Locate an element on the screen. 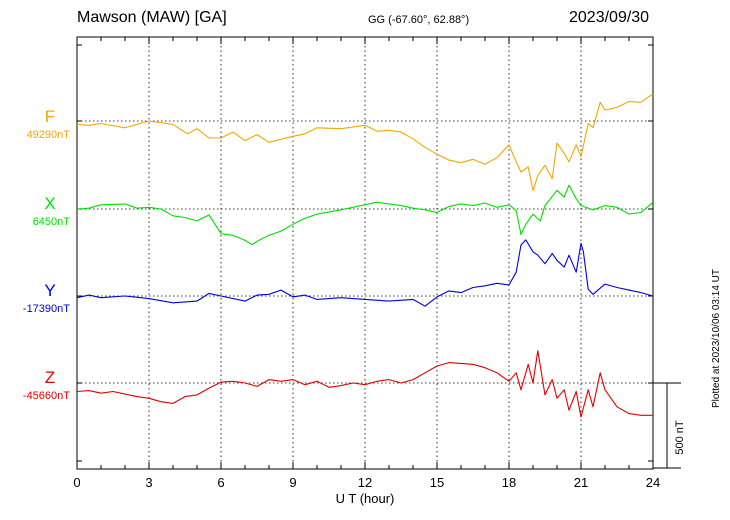 This screenshot has height=520, width=730. scale-bar-label: 500 nT is located at coordinates (680, 437).